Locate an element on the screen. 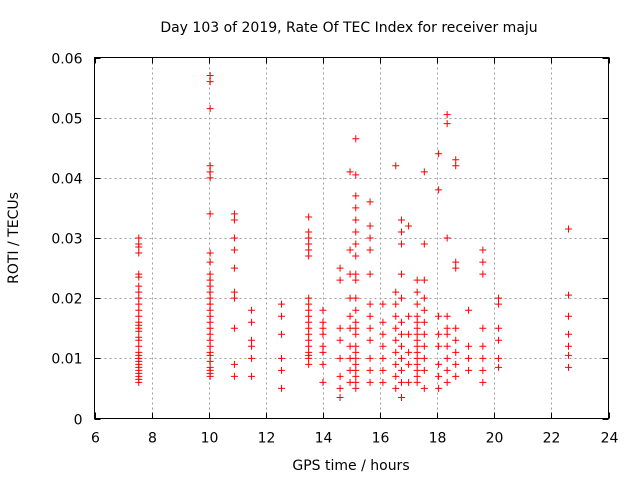 Image resolution: width=640 pixels, height=480 pixels. x-tick-label: 20 is located at coordinates (495, 439).